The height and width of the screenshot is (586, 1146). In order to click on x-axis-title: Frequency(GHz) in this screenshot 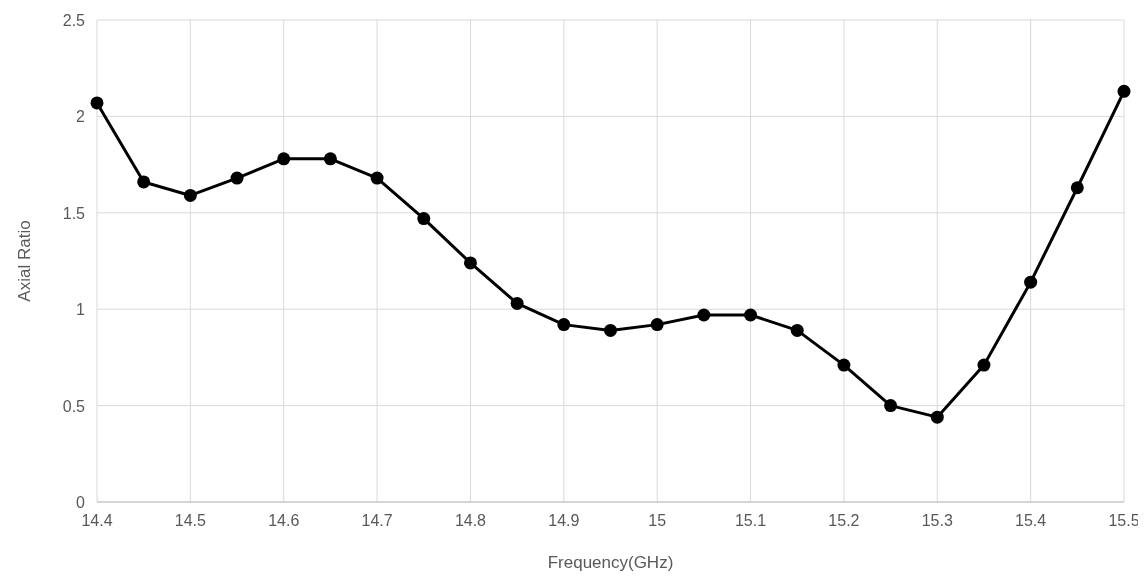, I will do `click(610, 562)`.